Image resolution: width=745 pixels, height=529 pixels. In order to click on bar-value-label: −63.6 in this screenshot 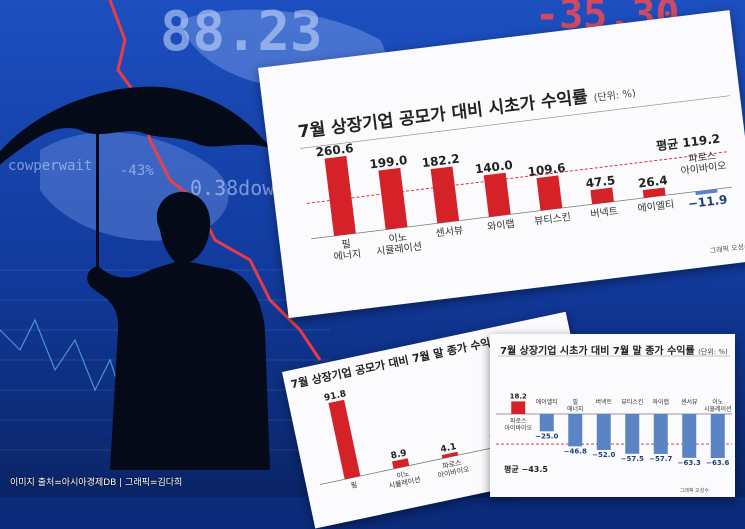, I will do `click(717, 463)`.